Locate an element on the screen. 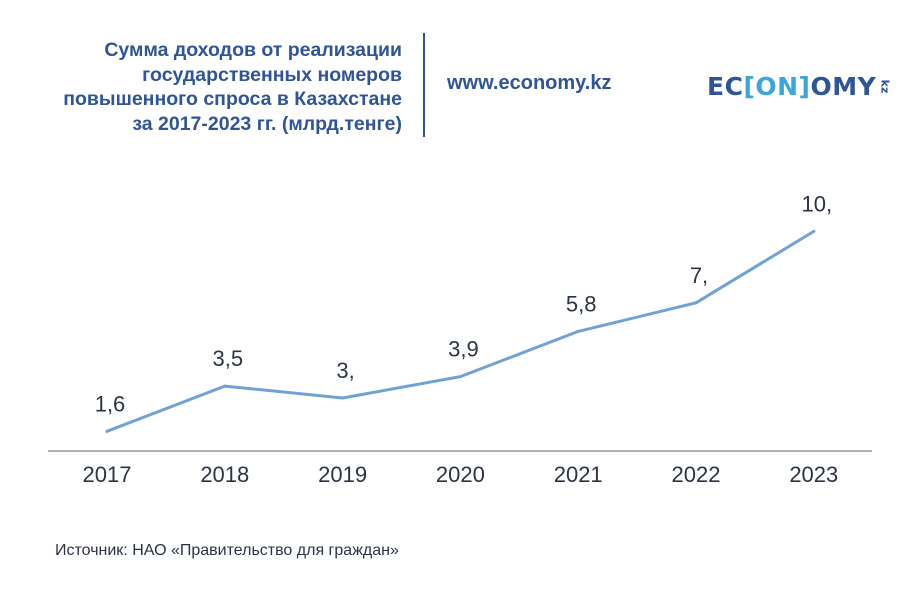 This screenshot has width=924, height=605. value-label: 7, is located at coordinates (699, 275).